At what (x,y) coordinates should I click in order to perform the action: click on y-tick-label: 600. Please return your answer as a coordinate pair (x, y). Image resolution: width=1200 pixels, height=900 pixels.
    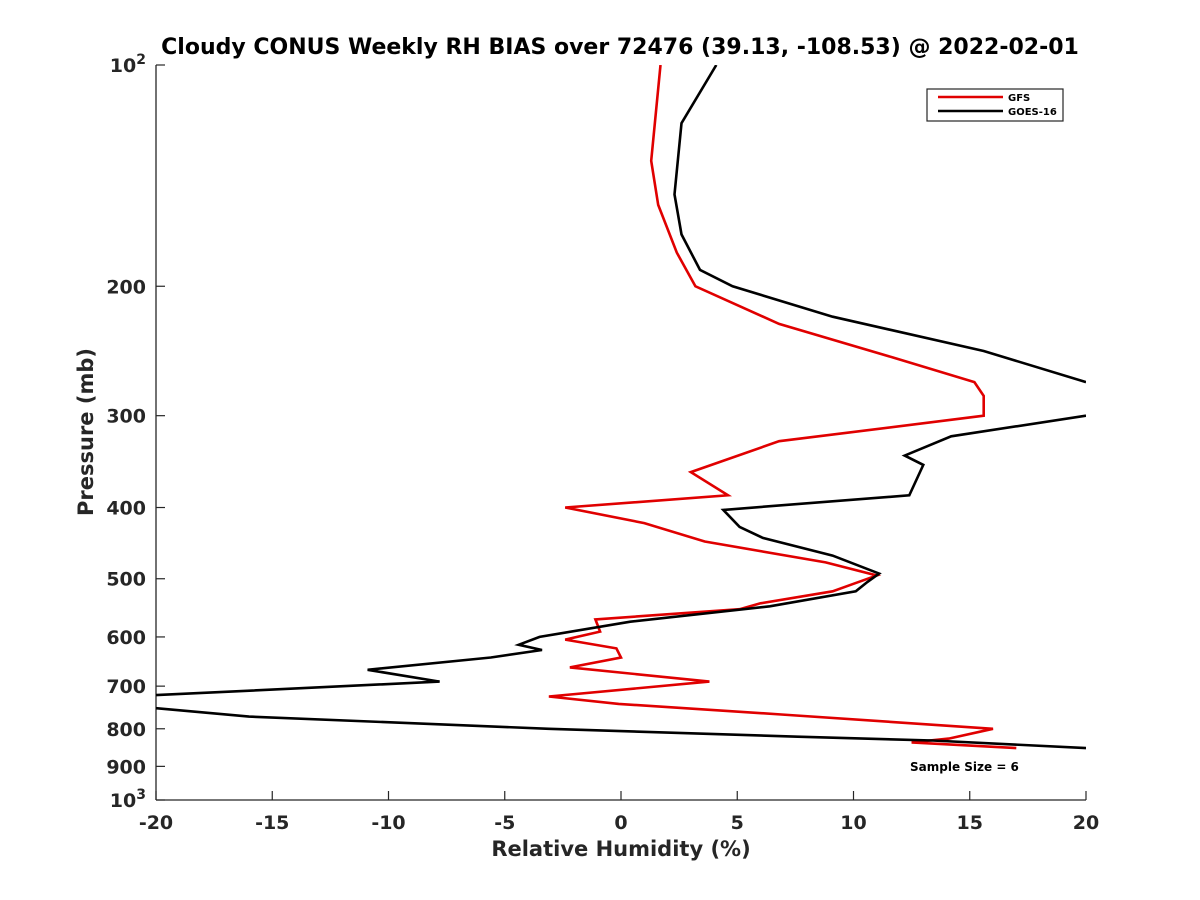
    Looking at the image, I should click on (126, 638).